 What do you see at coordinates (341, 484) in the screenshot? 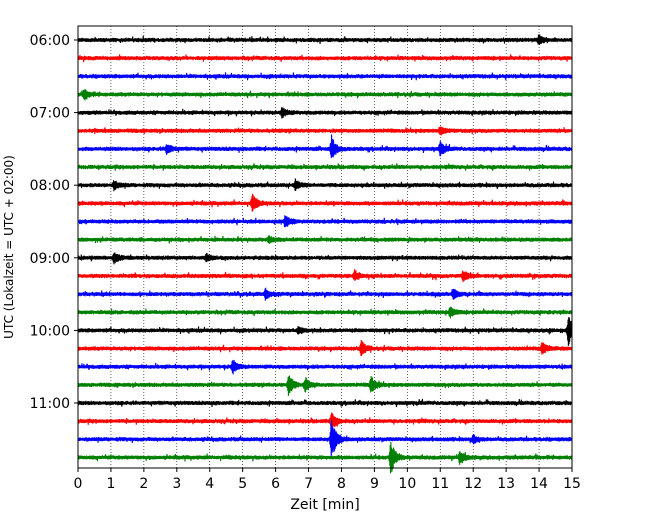
I see `x-tick-label: 8` at bounding box center [341, 484].